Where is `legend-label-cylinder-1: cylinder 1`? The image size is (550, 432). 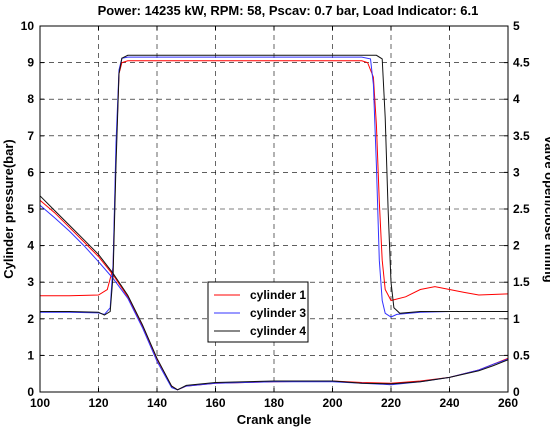
legend-label-cylinder-1: cylinder 1 is located at coordinates (278, 295).